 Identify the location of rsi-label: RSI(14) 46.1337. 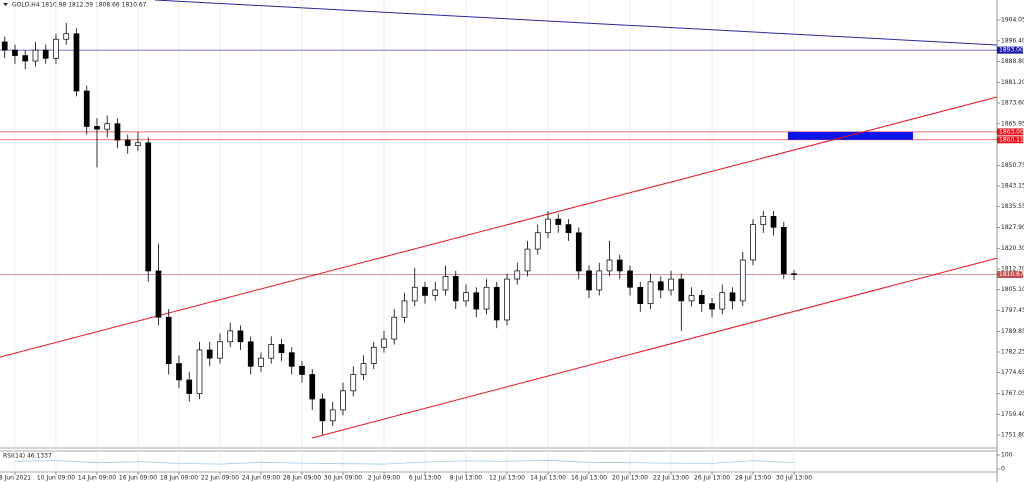
(27, 456).